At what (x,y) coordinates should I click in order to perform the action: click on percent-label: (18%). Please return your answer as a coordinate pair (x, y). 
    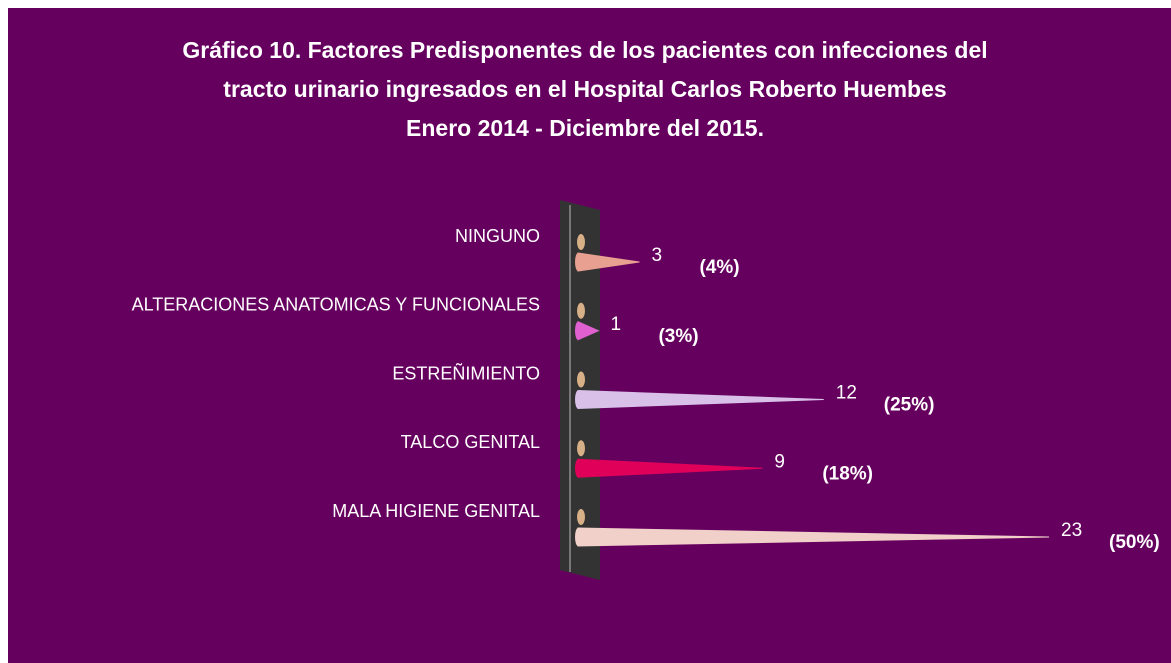
    Looking at the image, I should click on (847, 473).